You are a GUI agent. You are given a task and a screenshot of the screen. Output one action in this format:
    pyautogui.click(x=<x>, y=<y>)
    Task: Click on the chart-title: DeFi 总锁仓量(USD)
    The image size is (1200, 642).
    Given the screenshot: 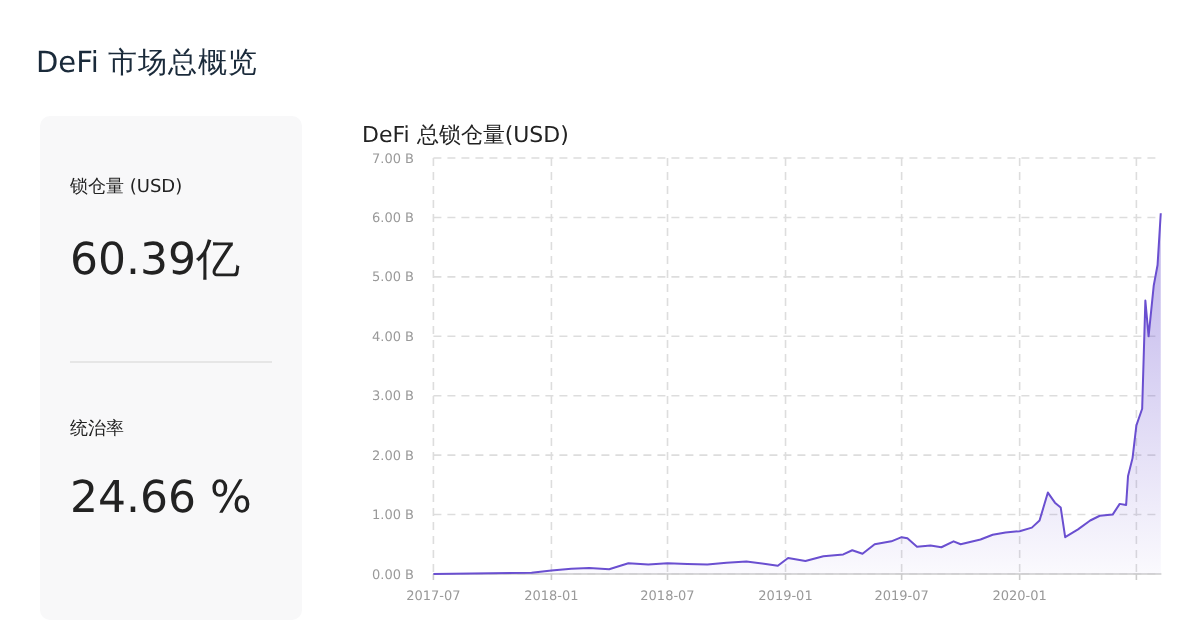 What is the action you would take?
    pyautogui.click(x=465, y=135)
    